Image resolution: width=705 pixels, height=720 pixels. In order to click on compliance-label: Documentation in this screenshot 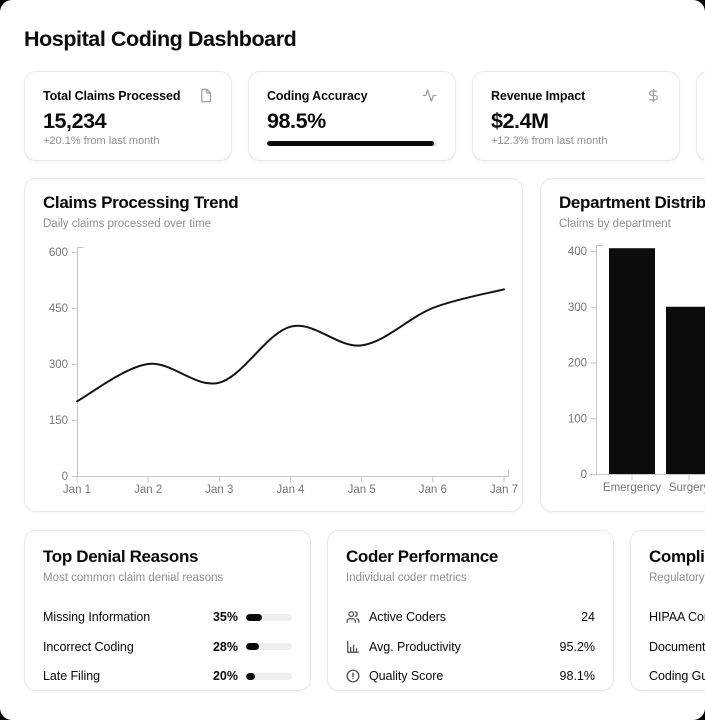, I will do `click(677, 646)`.